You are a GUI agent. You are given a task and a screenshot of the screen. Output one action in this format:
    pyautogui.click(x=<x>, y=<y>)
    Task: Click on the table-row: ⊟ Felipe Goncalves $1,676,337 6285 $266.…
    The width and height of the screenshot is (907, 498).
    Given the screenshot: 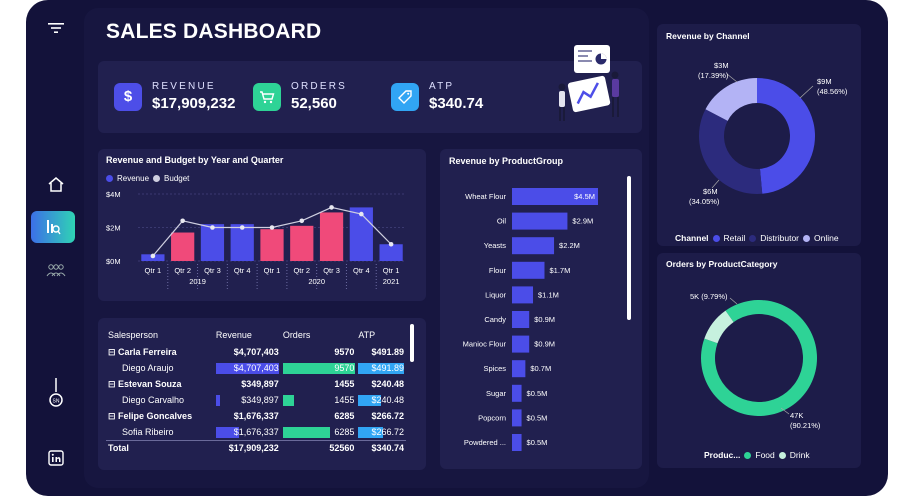 What is the action you would take?
    pyautogui.click(x=256, y=416)
    